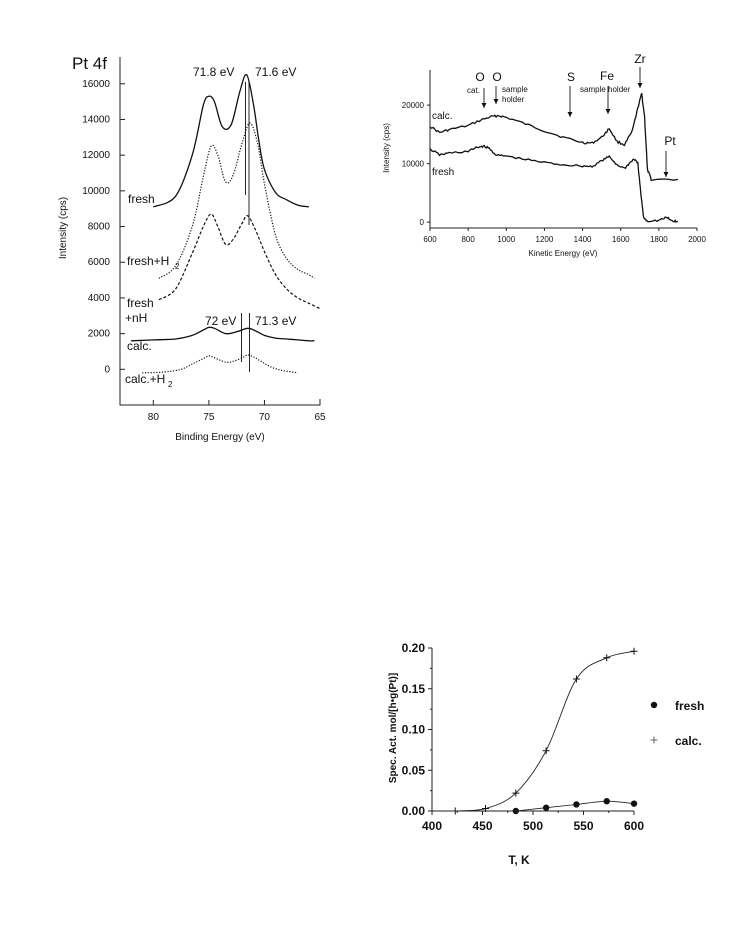 The height and width of the screenshot is (936, 735). I want to click on kinetic-peak-label: Pt, so click(670, 141).